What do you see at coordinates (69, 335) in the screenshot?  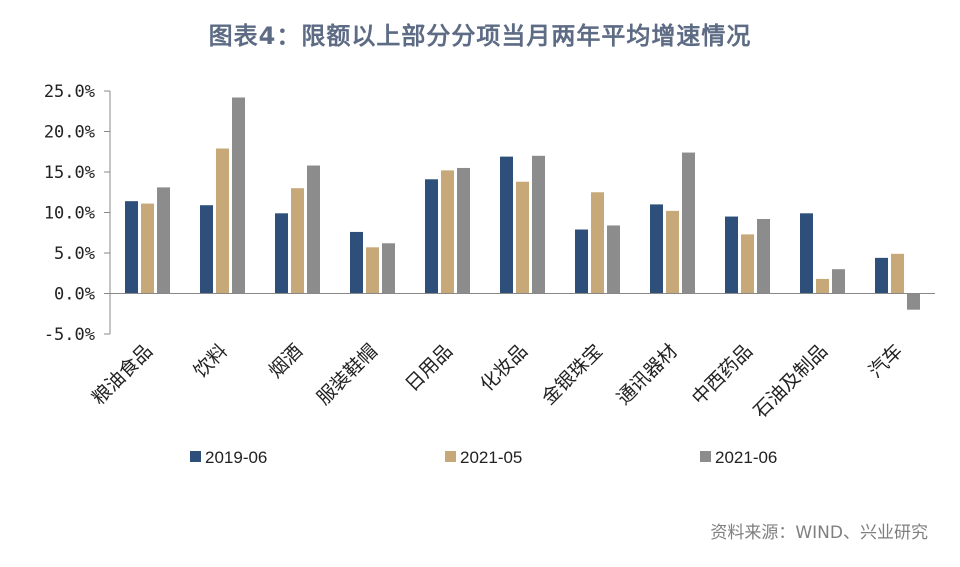 I see `y-tick-label: -5.0%` at bounding box center [69, 335].